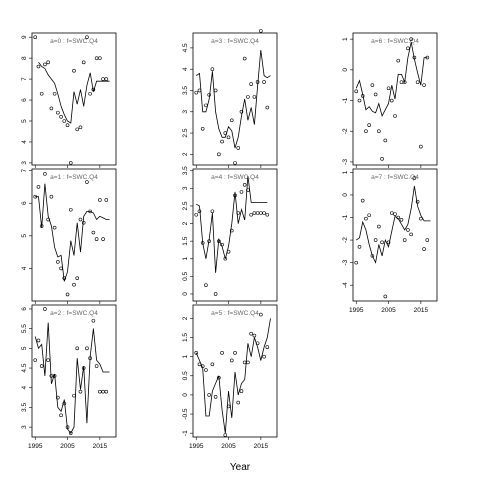  What do you see at coordinates (185, 275) in the screenshot?
I see `y-tick-label: 0.5` at bounding box center [185, 275].